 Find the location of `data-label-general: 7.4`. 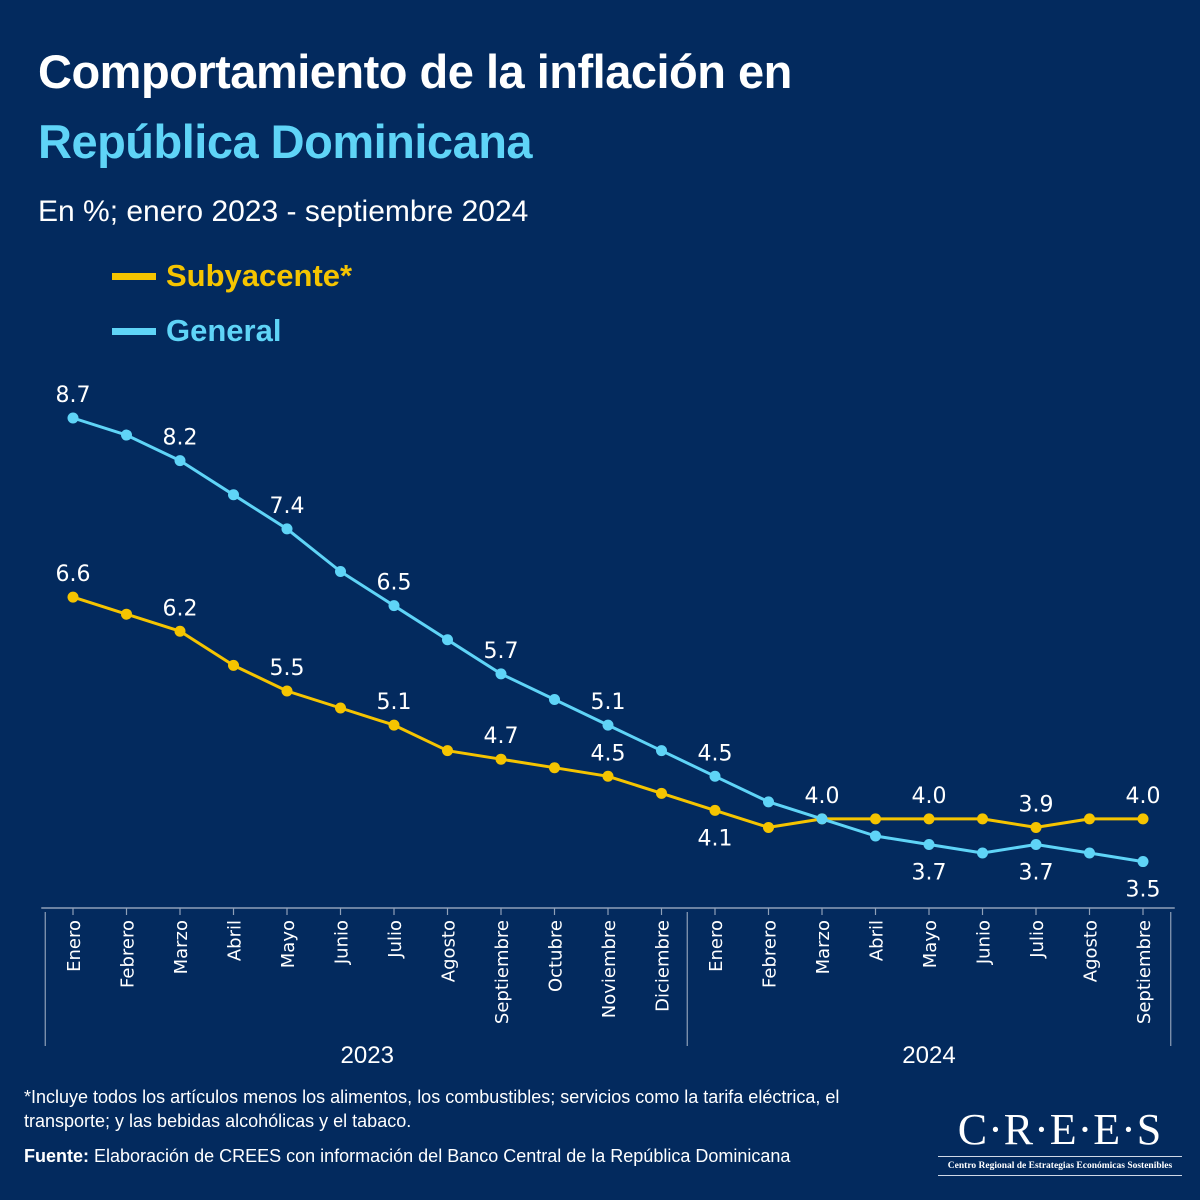

data-label-general: 7.4 is located at coordinates (287, 506).